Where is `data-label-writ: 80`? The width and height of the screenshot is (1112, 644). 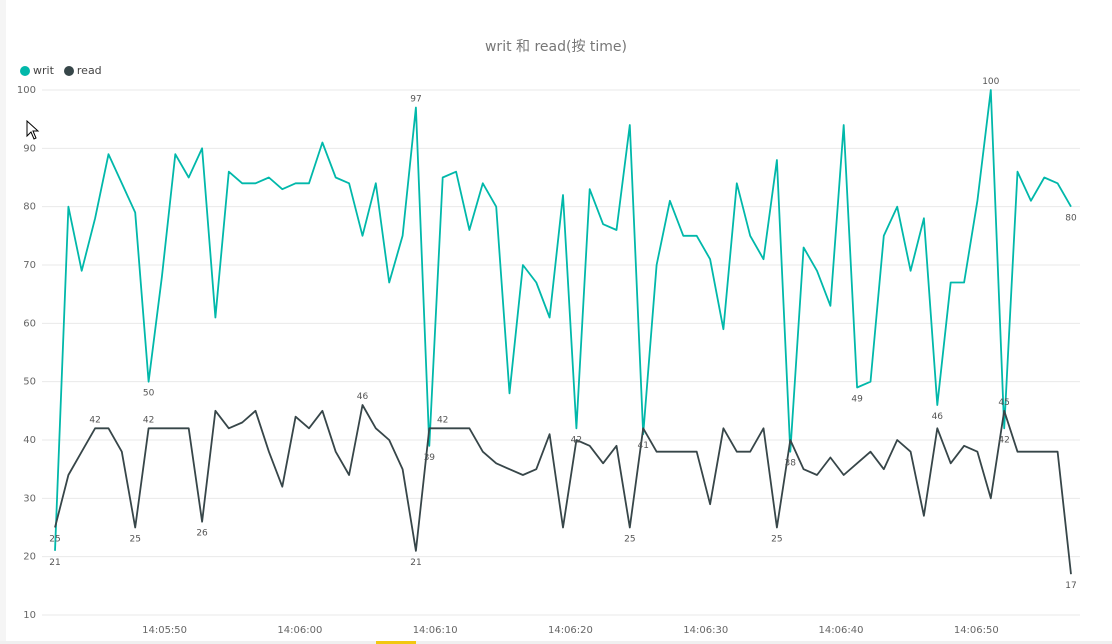
data-label-writ: 80 is located at coordinates (1071, 219).